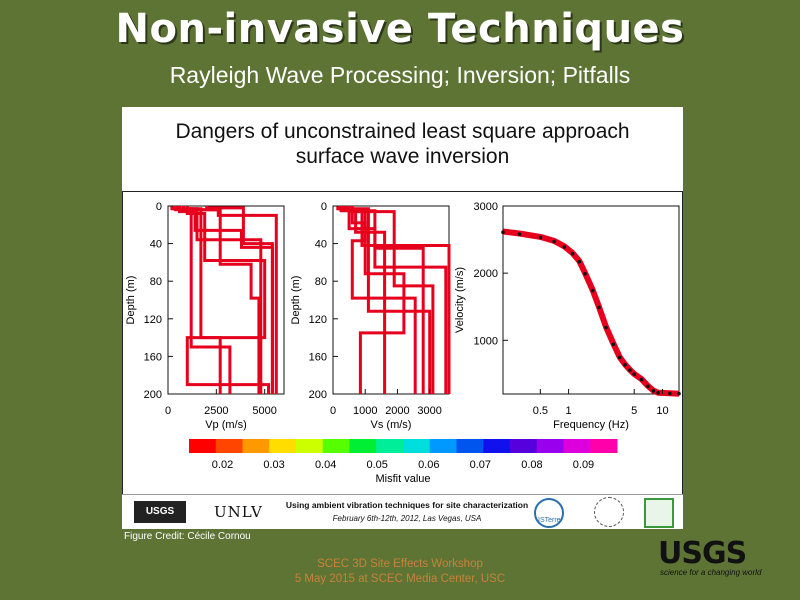  What do you see at coordinates (153, 357) in the screenshot?
I see `vp-profile-ytick-label: 160` at bounding box center [153, 357].